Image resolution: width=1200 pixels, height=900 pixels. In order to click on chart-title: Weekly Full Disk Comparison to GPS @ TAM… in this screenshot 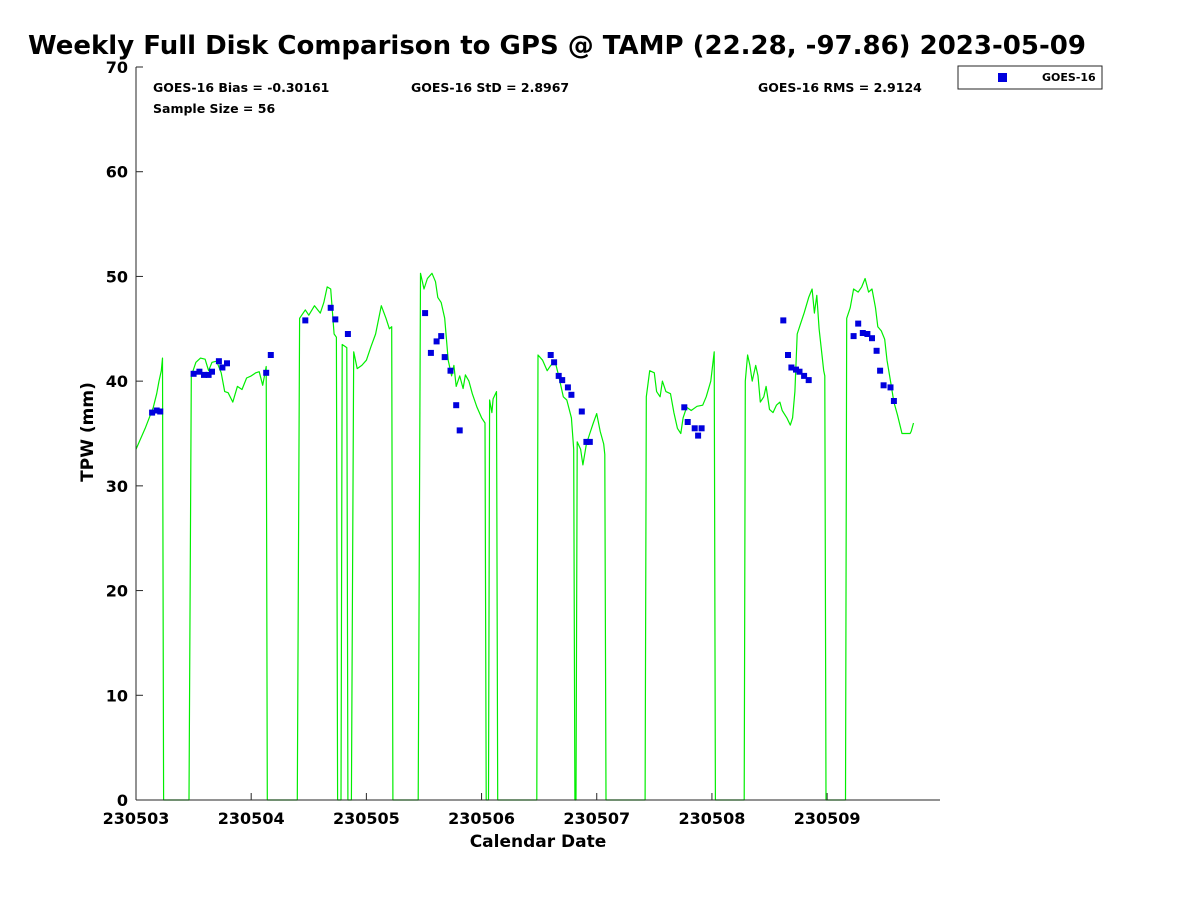, I will do `click(557, 46)`.